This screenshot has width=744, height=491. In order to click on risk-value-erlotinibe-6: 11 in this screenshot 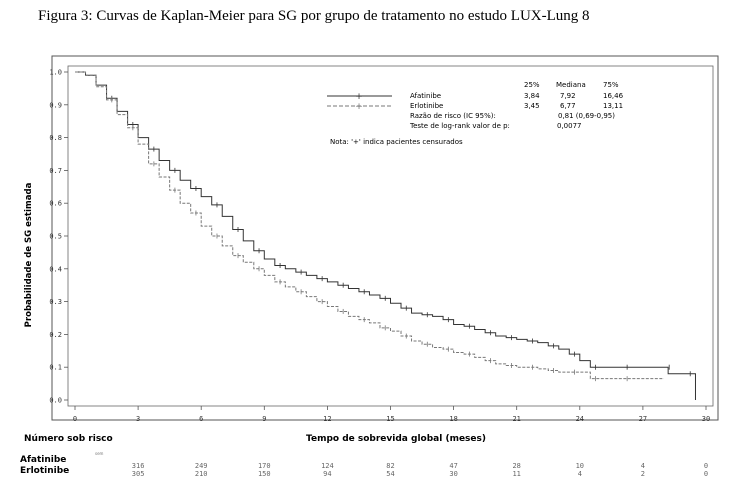, I will do `click(516, 474)`.